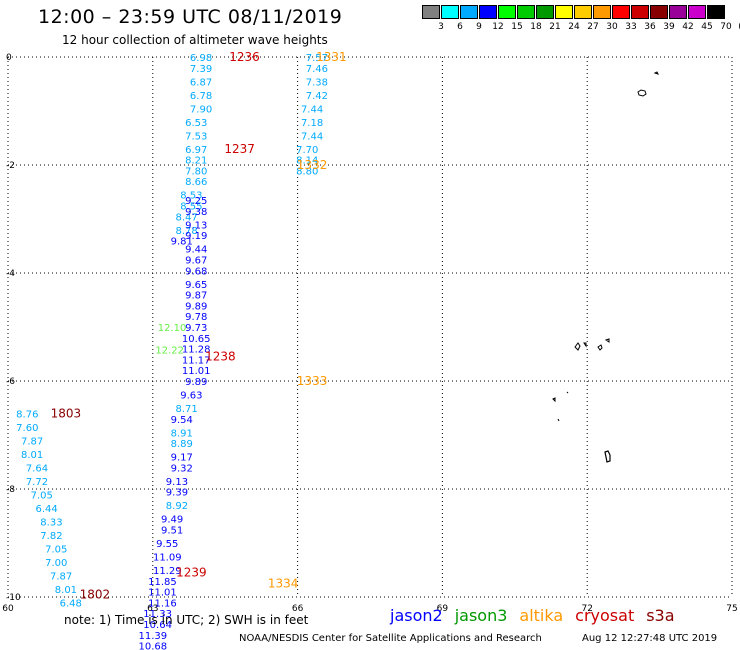 The height and width of the screenshot is (650, 740). I want to click on swh-label: 8.01, so click(32, 455).